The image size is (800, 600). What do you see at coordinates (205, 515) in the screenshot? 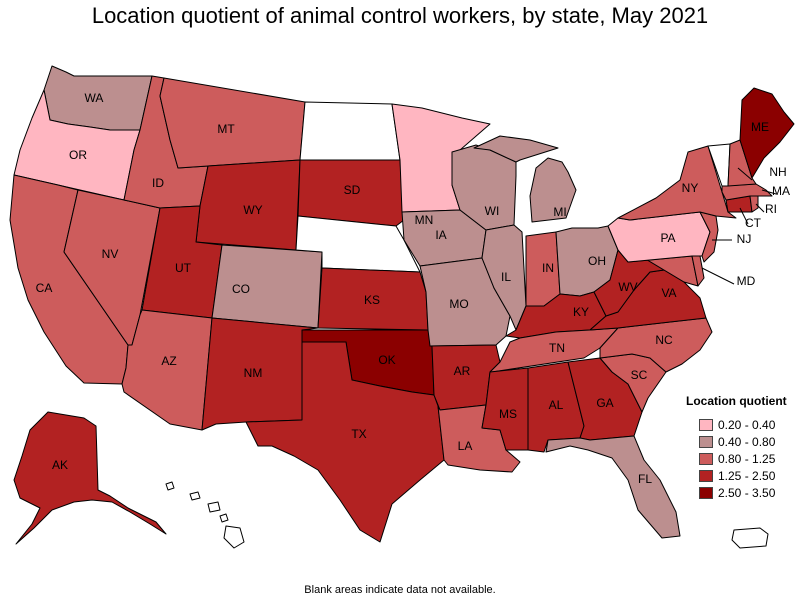
I see `state-HI` at bounding box center [205, 515].